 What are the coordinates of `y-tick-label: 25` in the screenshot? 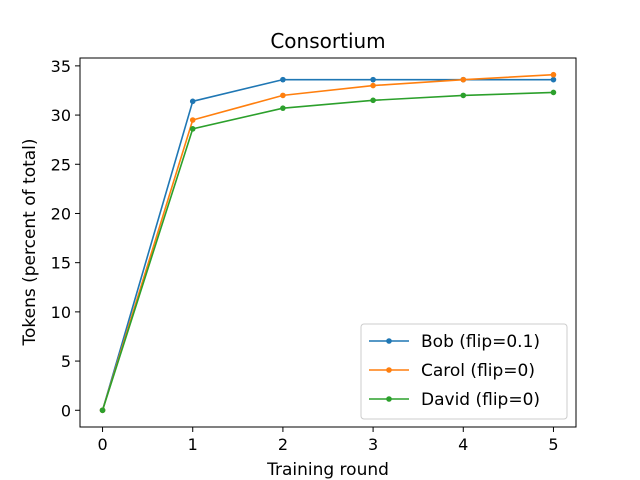 It's located at (61, 164).